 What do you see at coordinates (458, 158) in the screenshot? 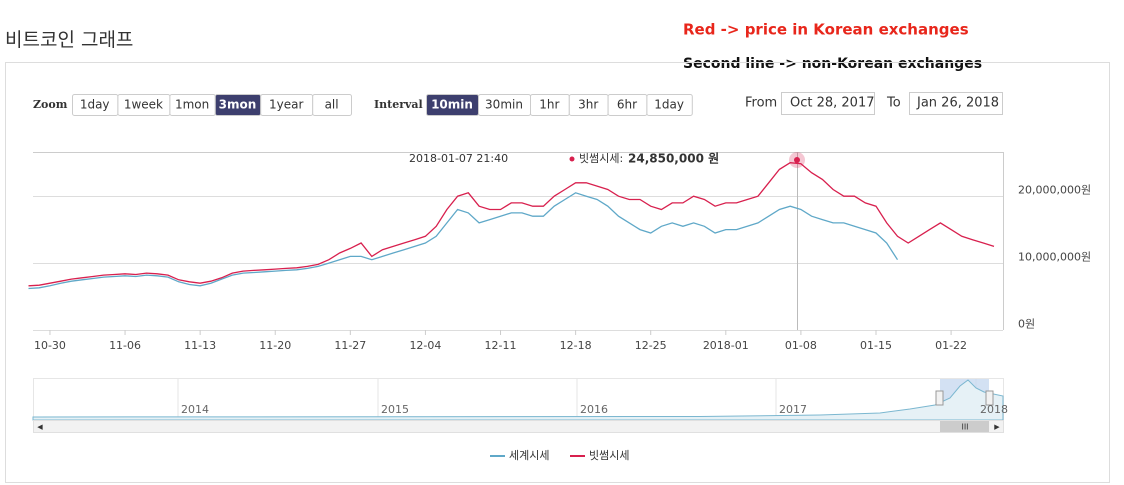
I see `tooltip-time: 2018-01-07 21:40` at bounding box center [458, 158].